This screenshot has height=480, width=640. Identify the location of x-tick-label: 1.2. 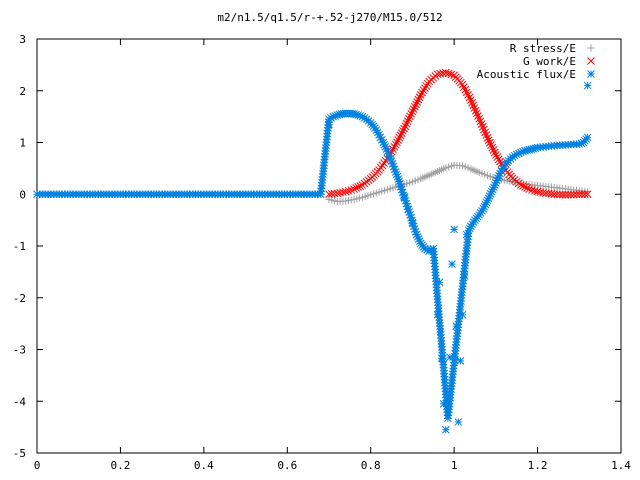
(538, 465).